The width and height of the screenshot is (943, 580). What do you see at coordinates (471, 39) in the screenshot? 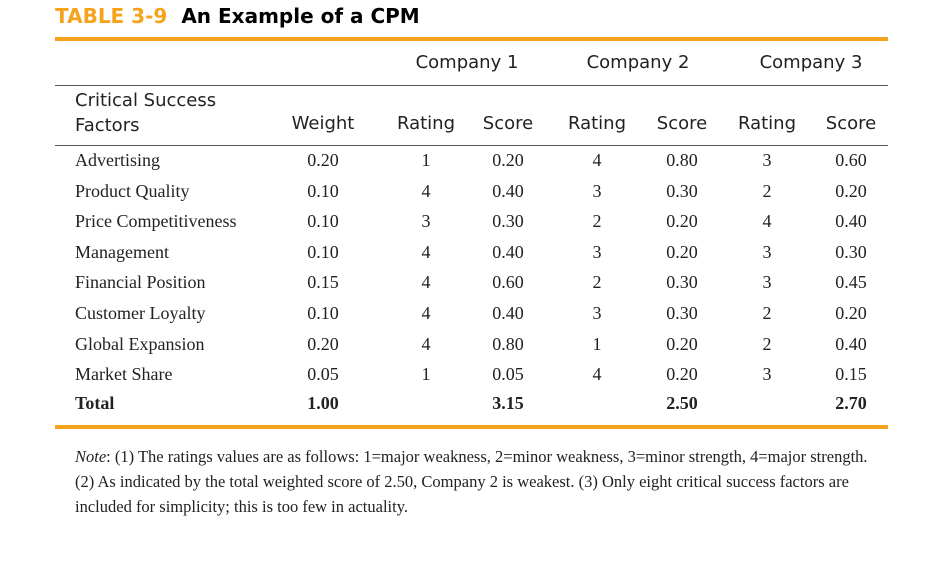
I see `top-rule` at bounding box center [471, 39].